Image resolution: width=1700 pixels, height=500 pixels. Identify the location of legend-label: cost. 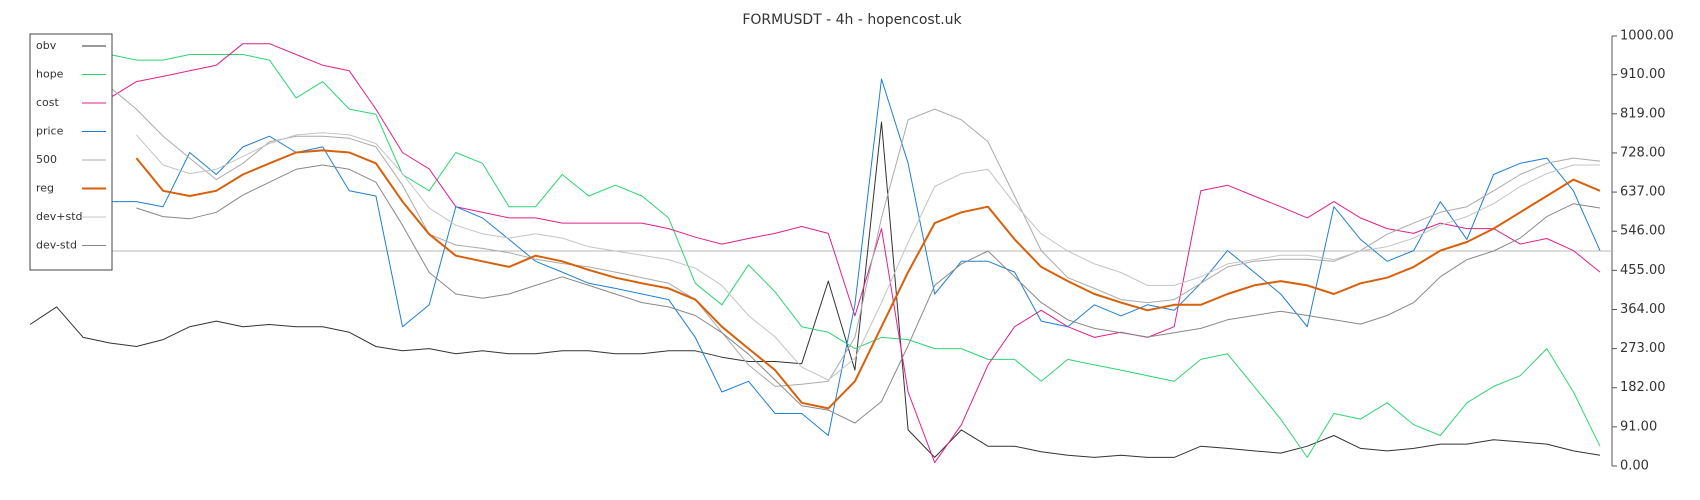
(48, 102).